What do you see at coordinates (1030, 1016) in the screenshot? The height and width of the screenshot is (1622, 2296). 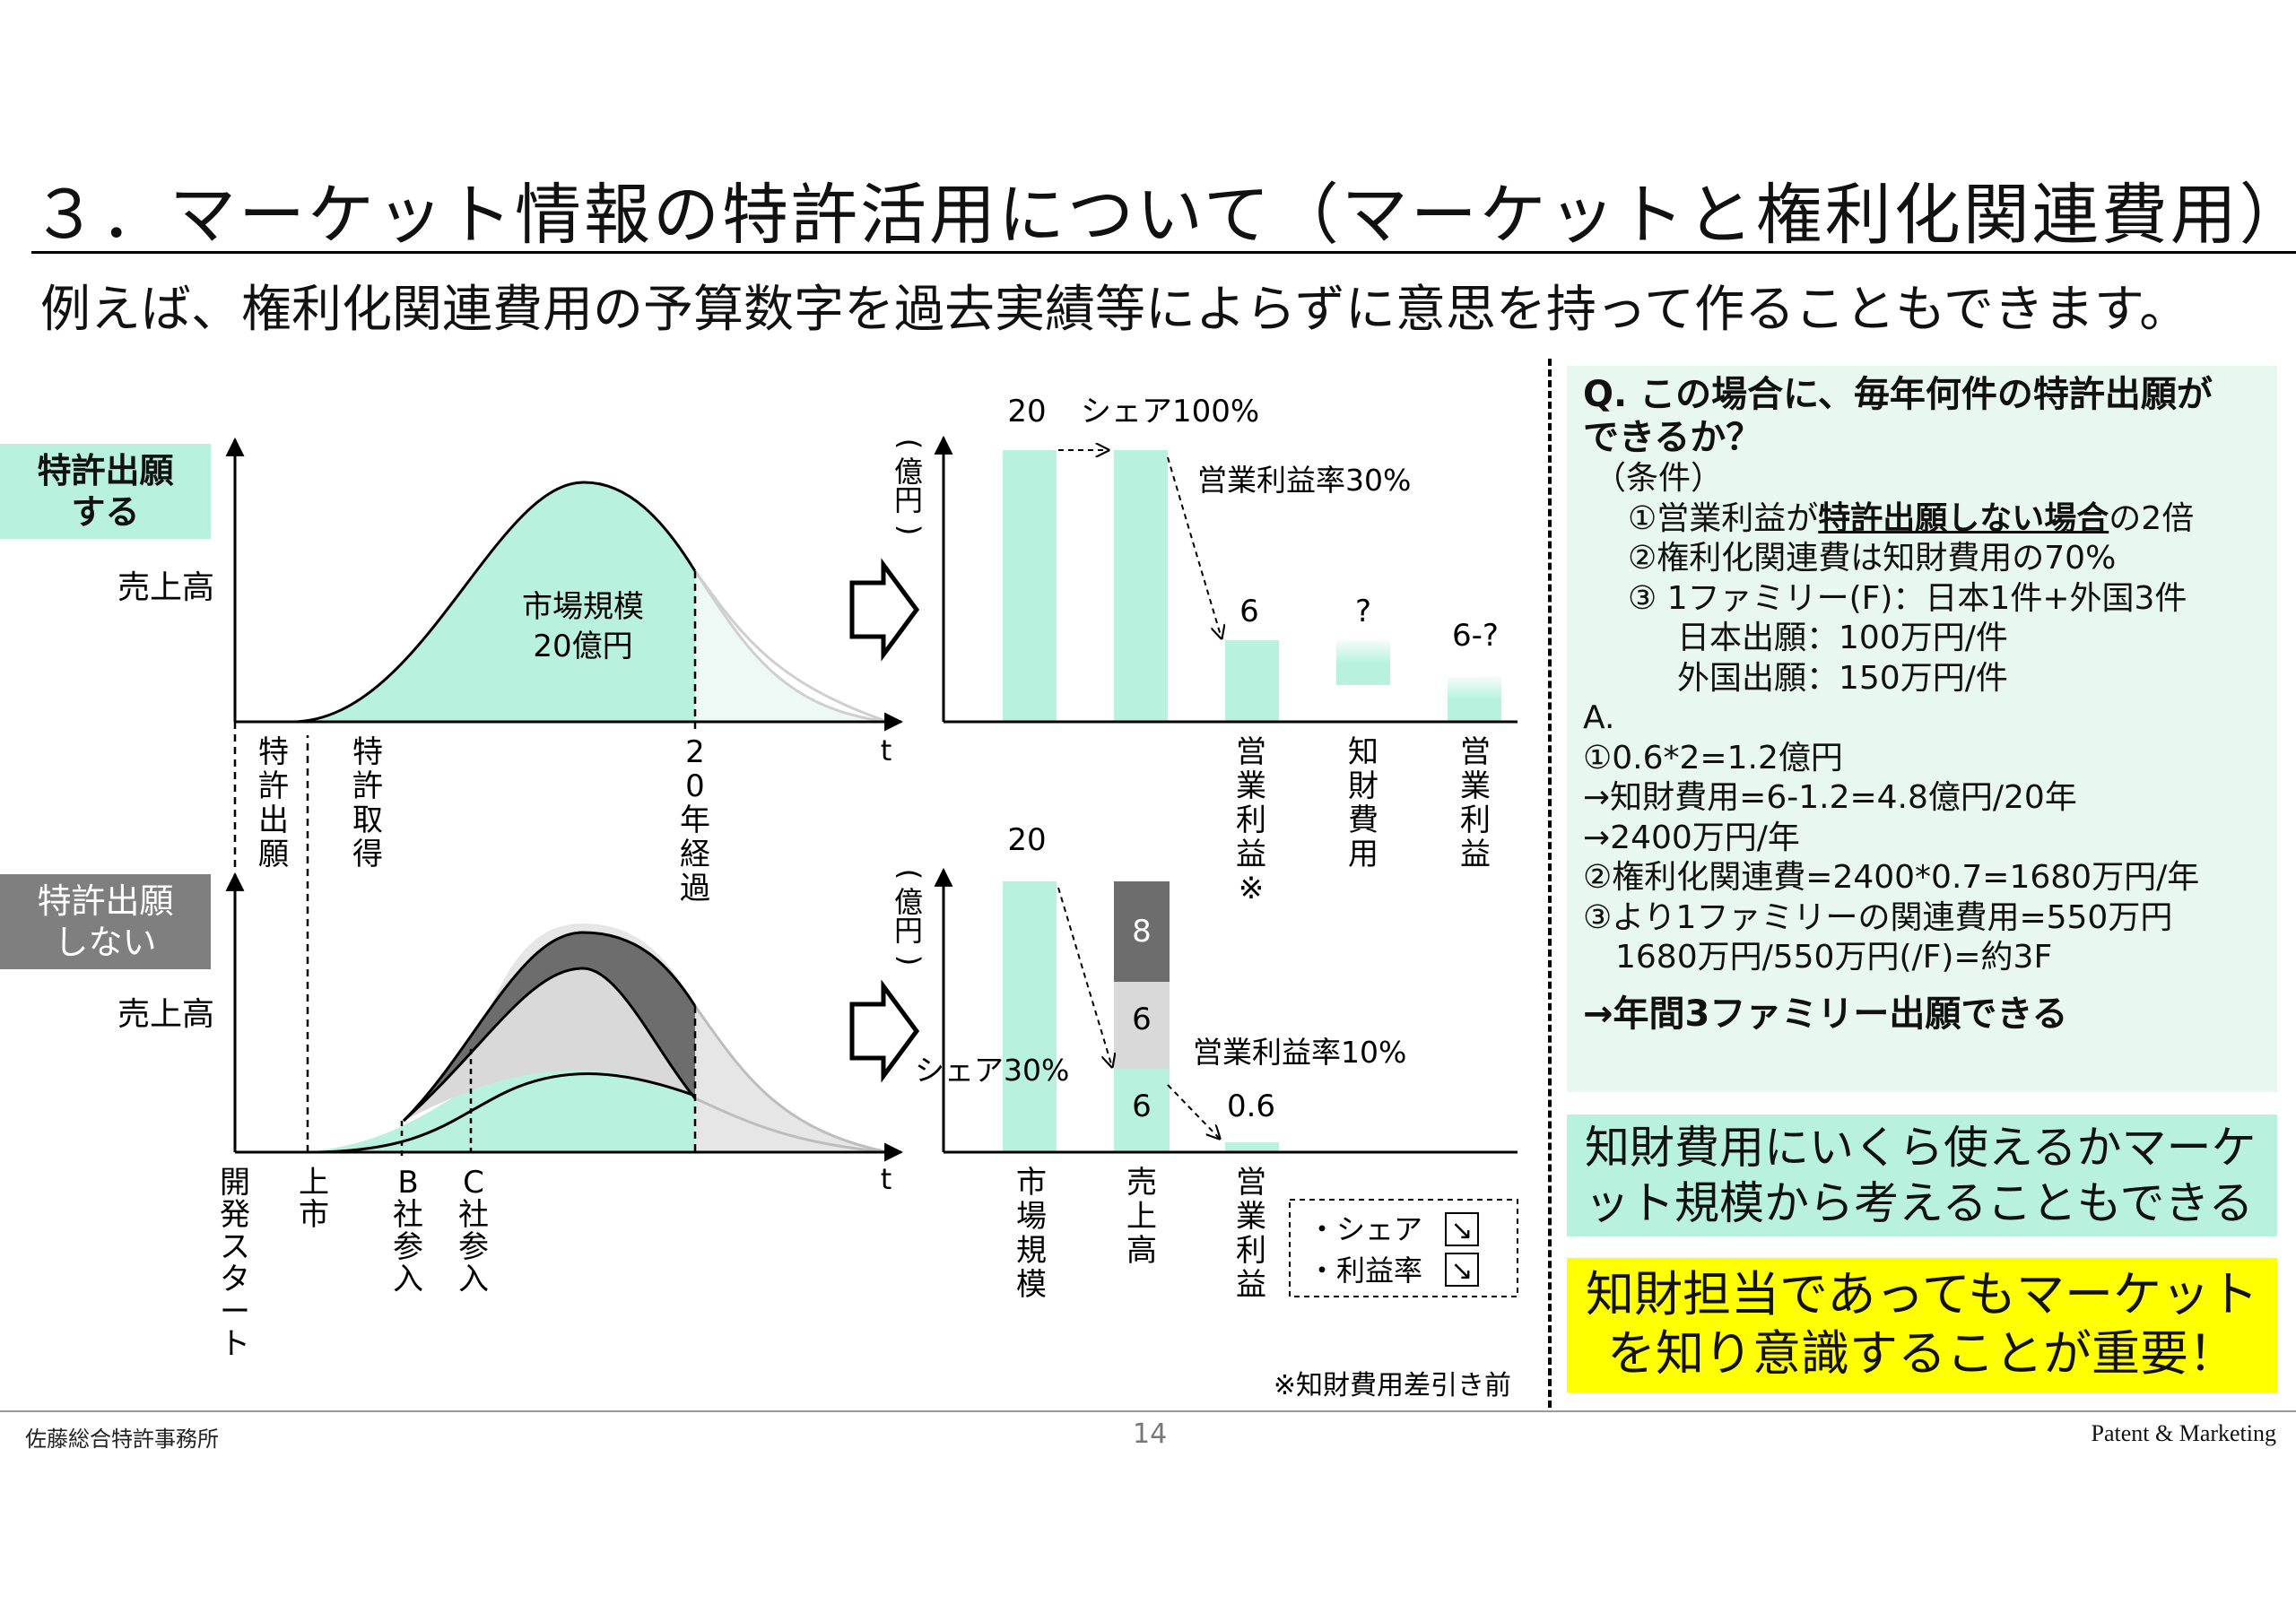 I see `bar-bottom-market` at bounding box center [1030, 1016].